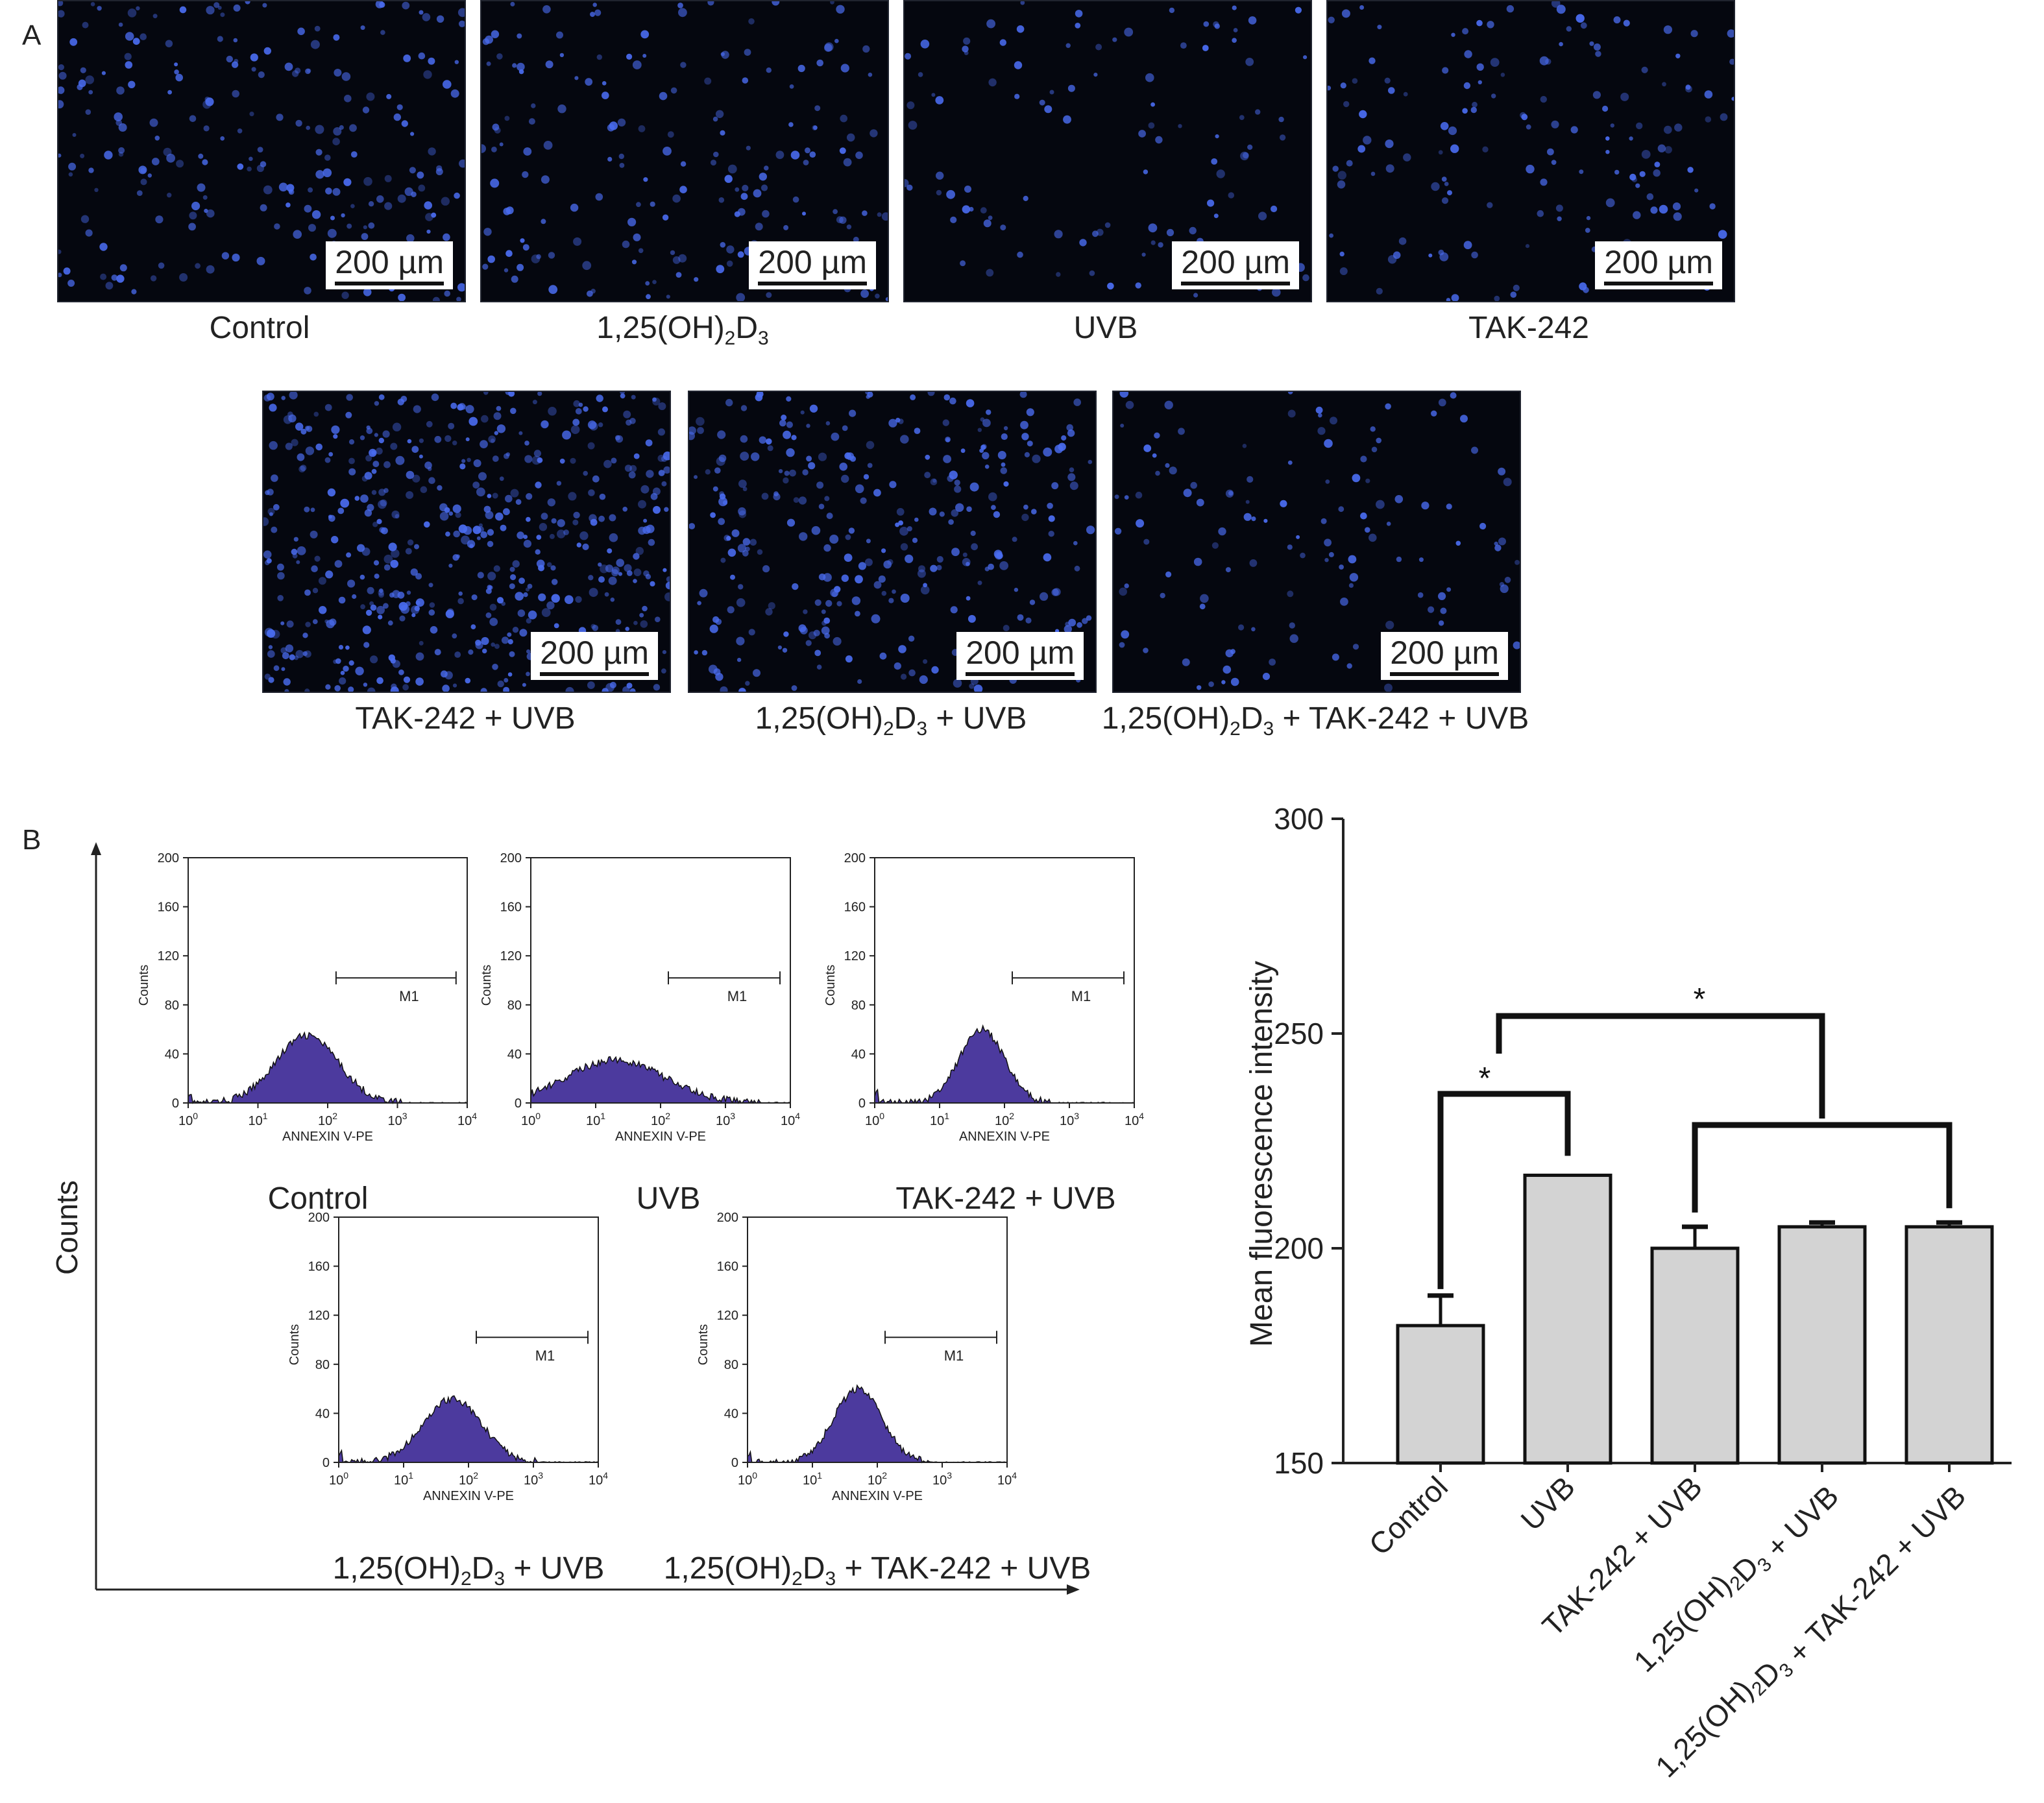 The height and width of the screenshot is (1803, 2044). What do you see at coordinates (682, 330) in the screenshot?
I see `micrograph-caption: 1,25(OH)2D3` at bounding box center [682, 330].